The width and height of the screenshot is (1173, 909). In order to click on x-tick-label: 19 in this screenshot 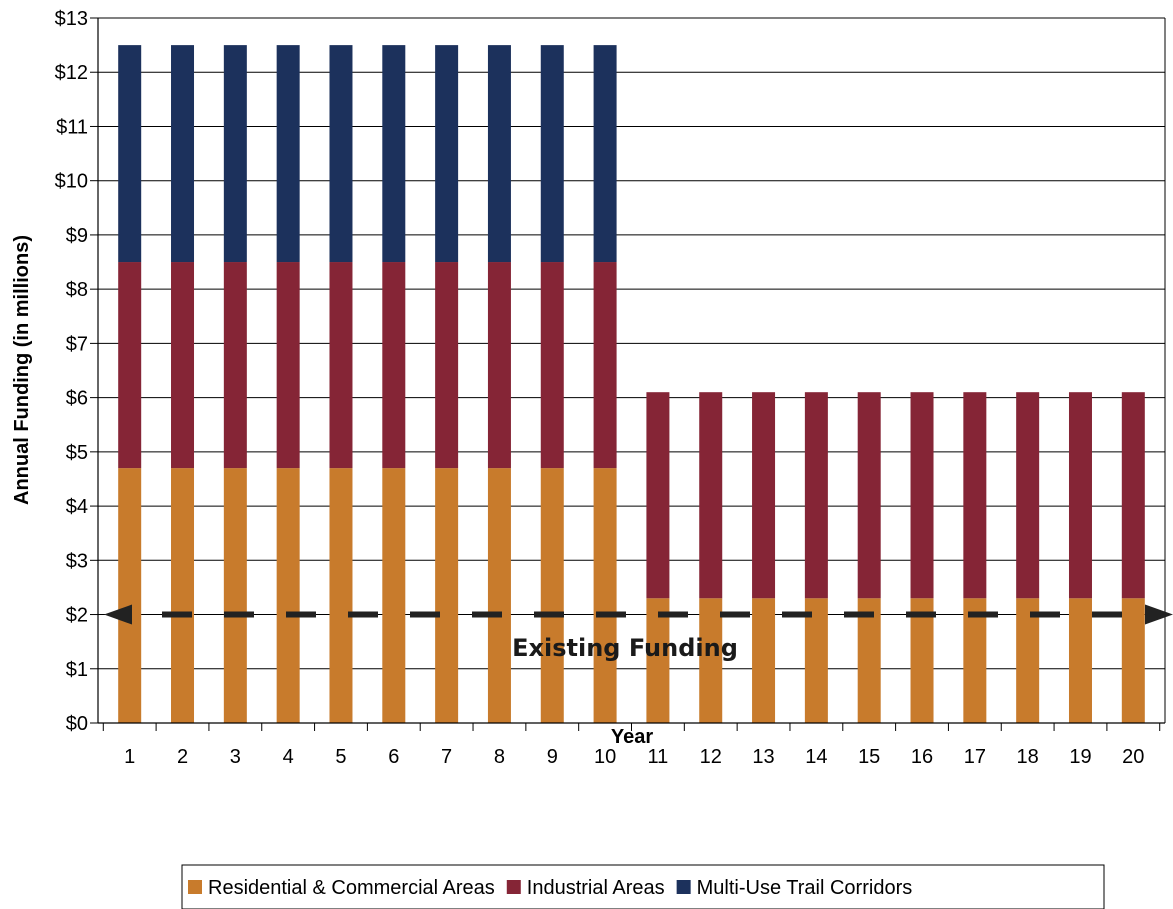, I will do `click(1080, 757)`.